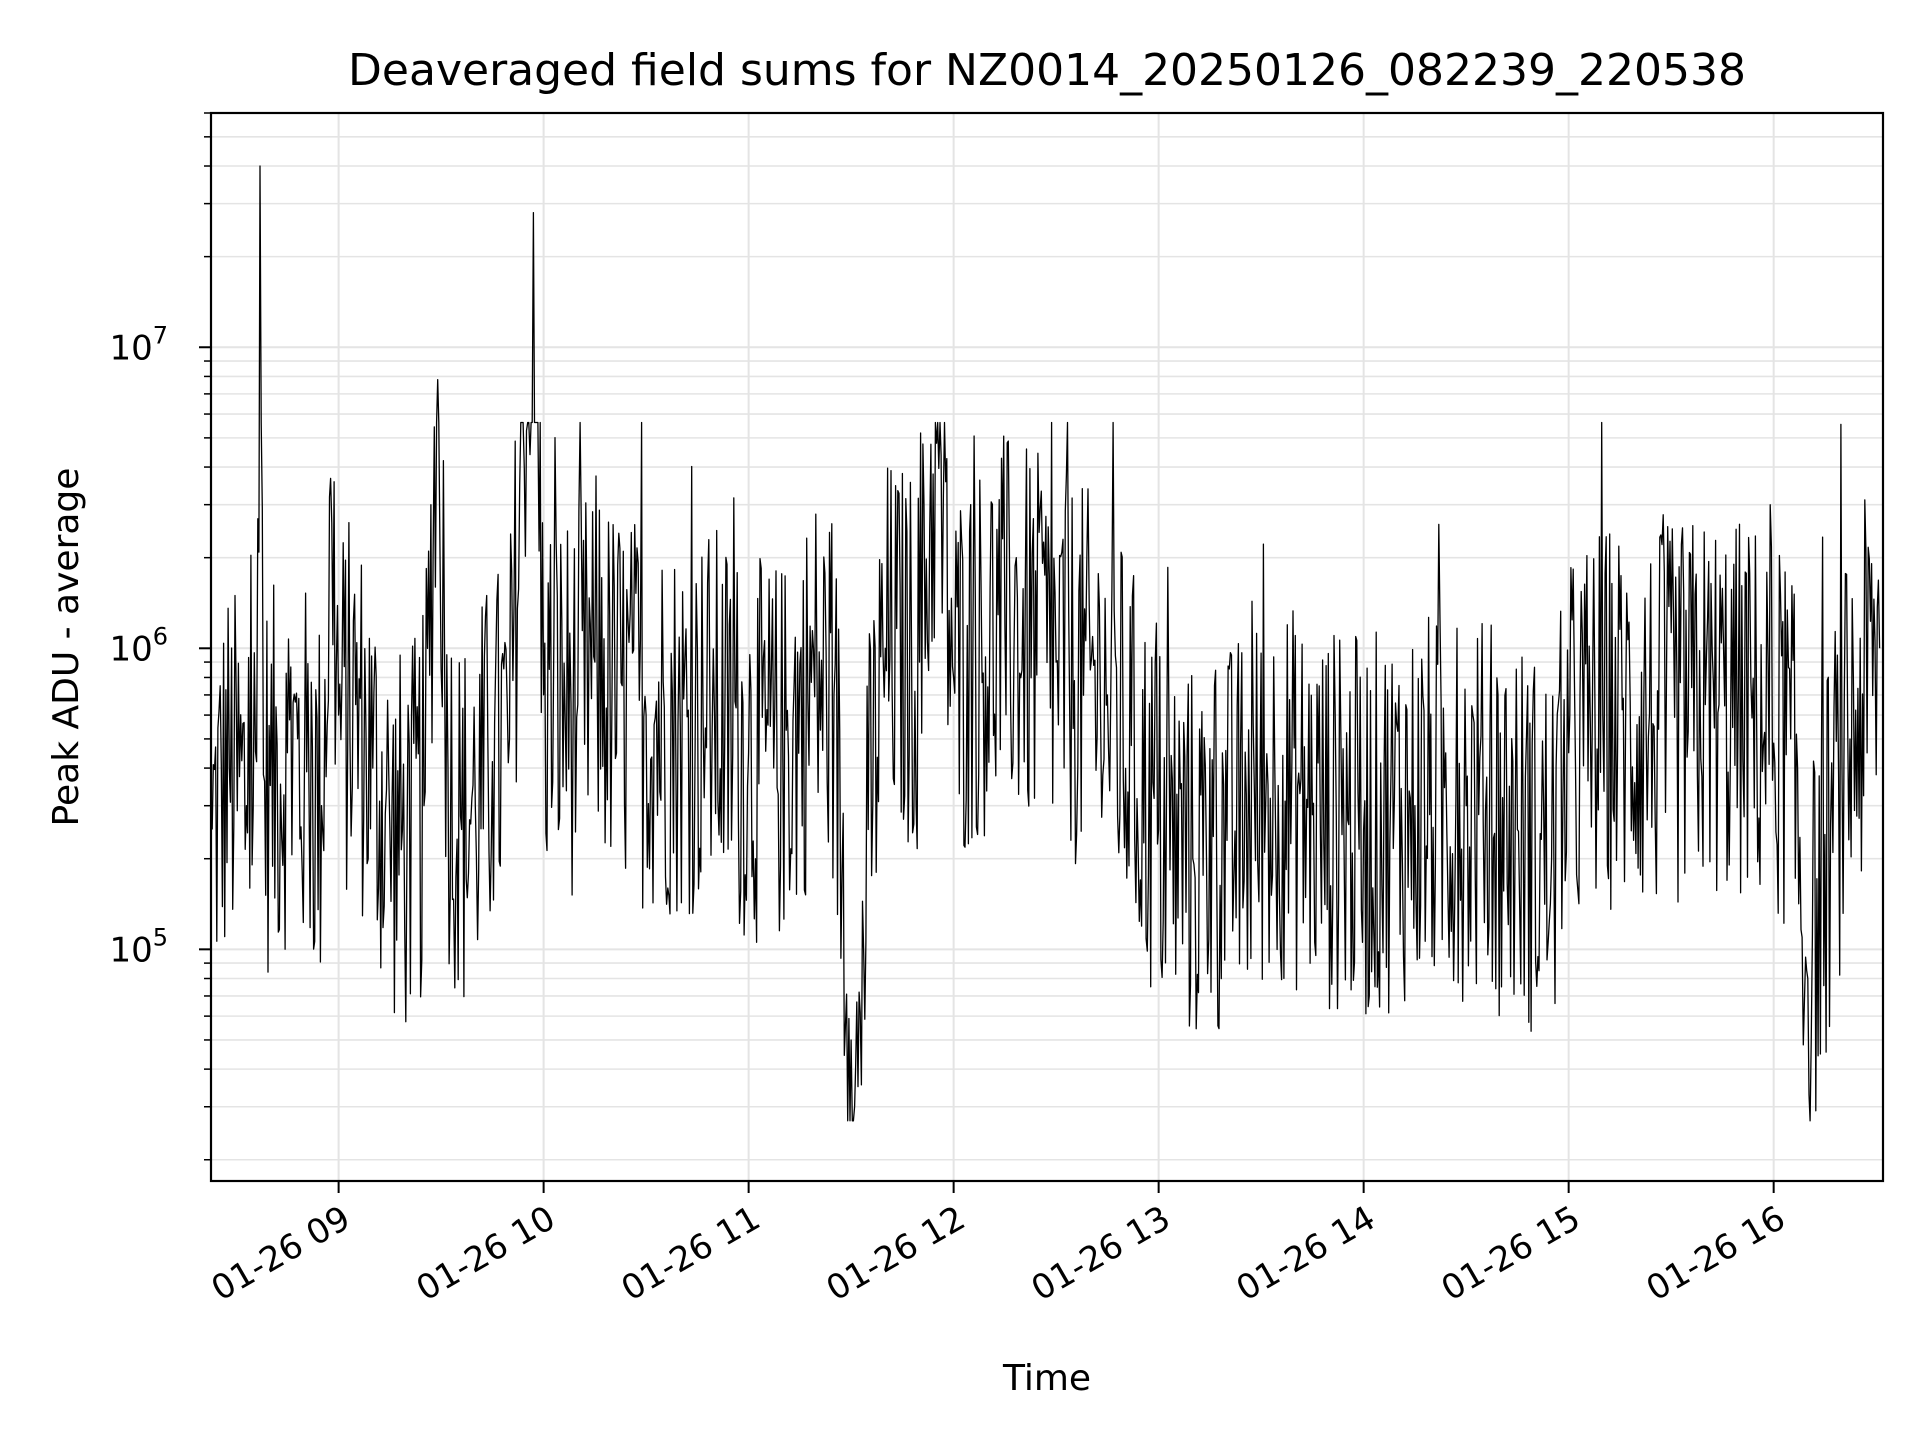 This screenshot has height=1440, width=1920. I want to click on y-tick-label: 10⁶, so click(138, 645).